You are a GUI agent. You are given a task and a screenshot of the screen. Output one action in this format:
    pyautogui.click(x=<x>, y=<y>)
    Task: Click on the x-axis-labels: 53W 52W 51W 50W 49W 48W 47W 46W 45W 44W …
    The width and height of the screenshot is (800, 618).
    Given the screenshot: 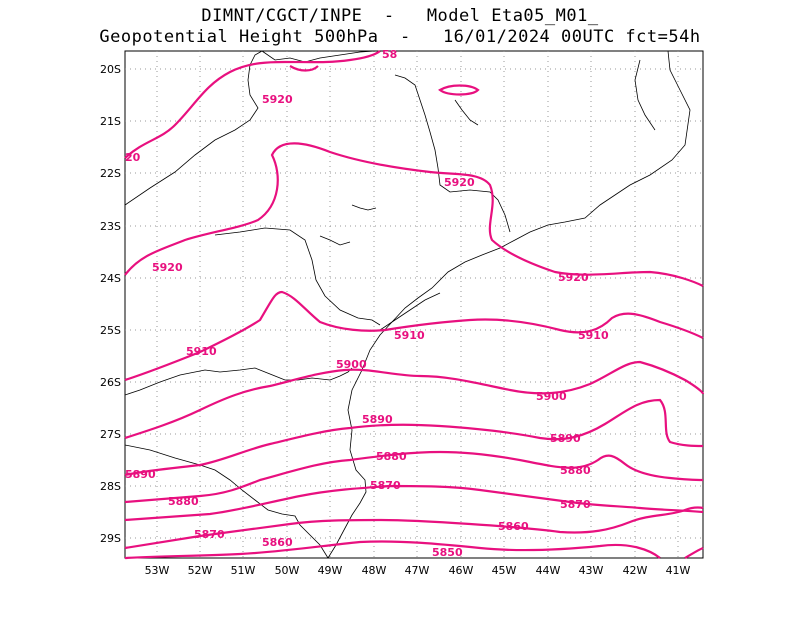 What is the action you would take?
    pyautogui.click(x=418, y=570)
    